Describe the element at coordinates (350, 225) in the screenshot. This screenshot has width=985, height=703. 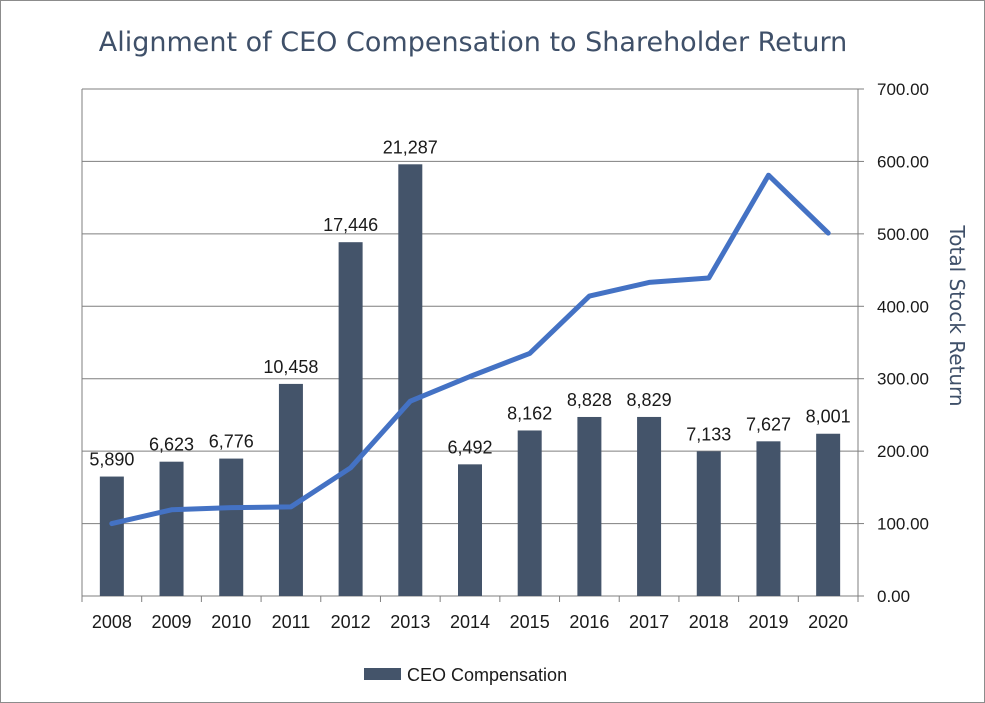
I see `data-label-2012: 17,446` at that location.